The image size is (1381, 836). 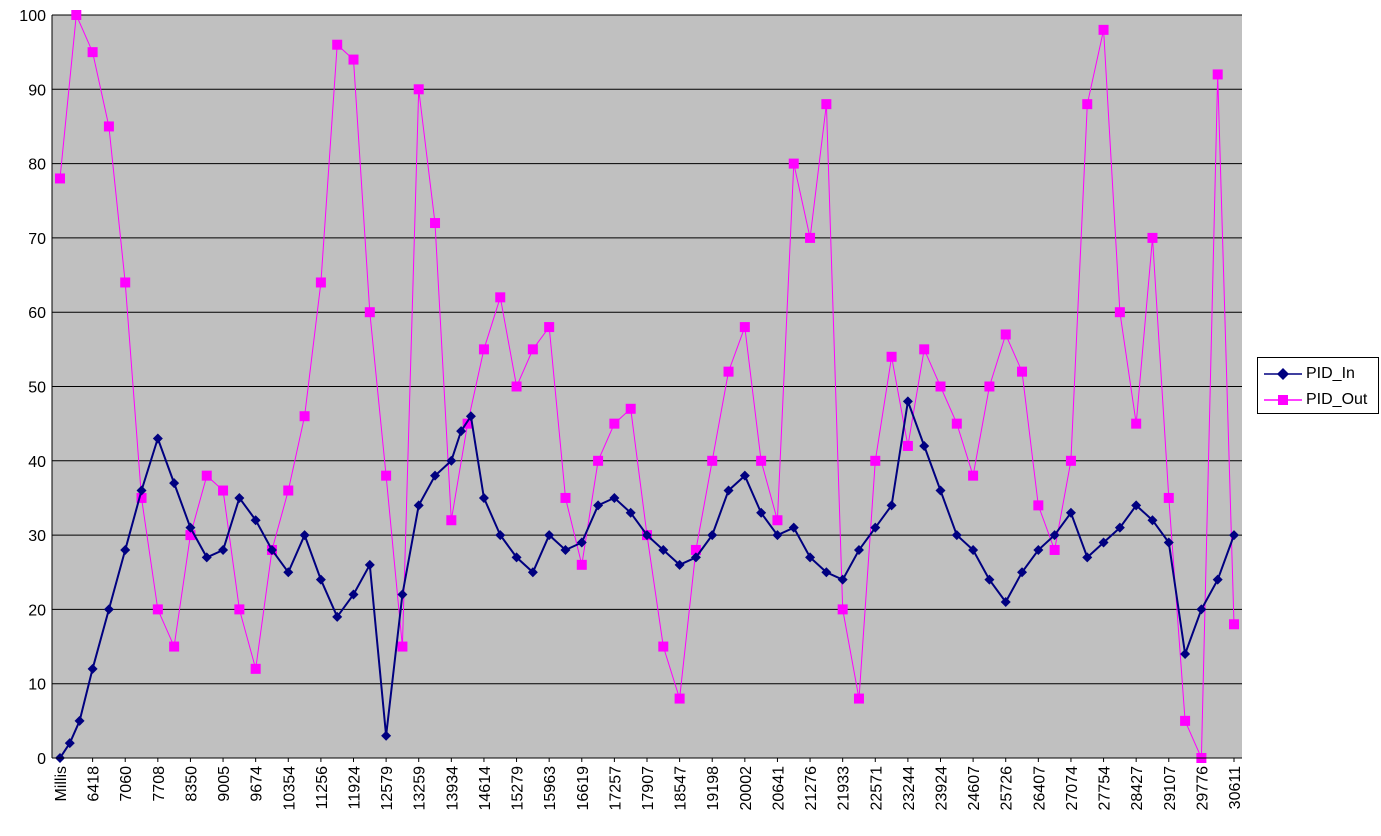 I want to click on y-axis-tick-labels: 0 10 20 30 40 50 60 70 80 90 100, so click(x=32, y=388).